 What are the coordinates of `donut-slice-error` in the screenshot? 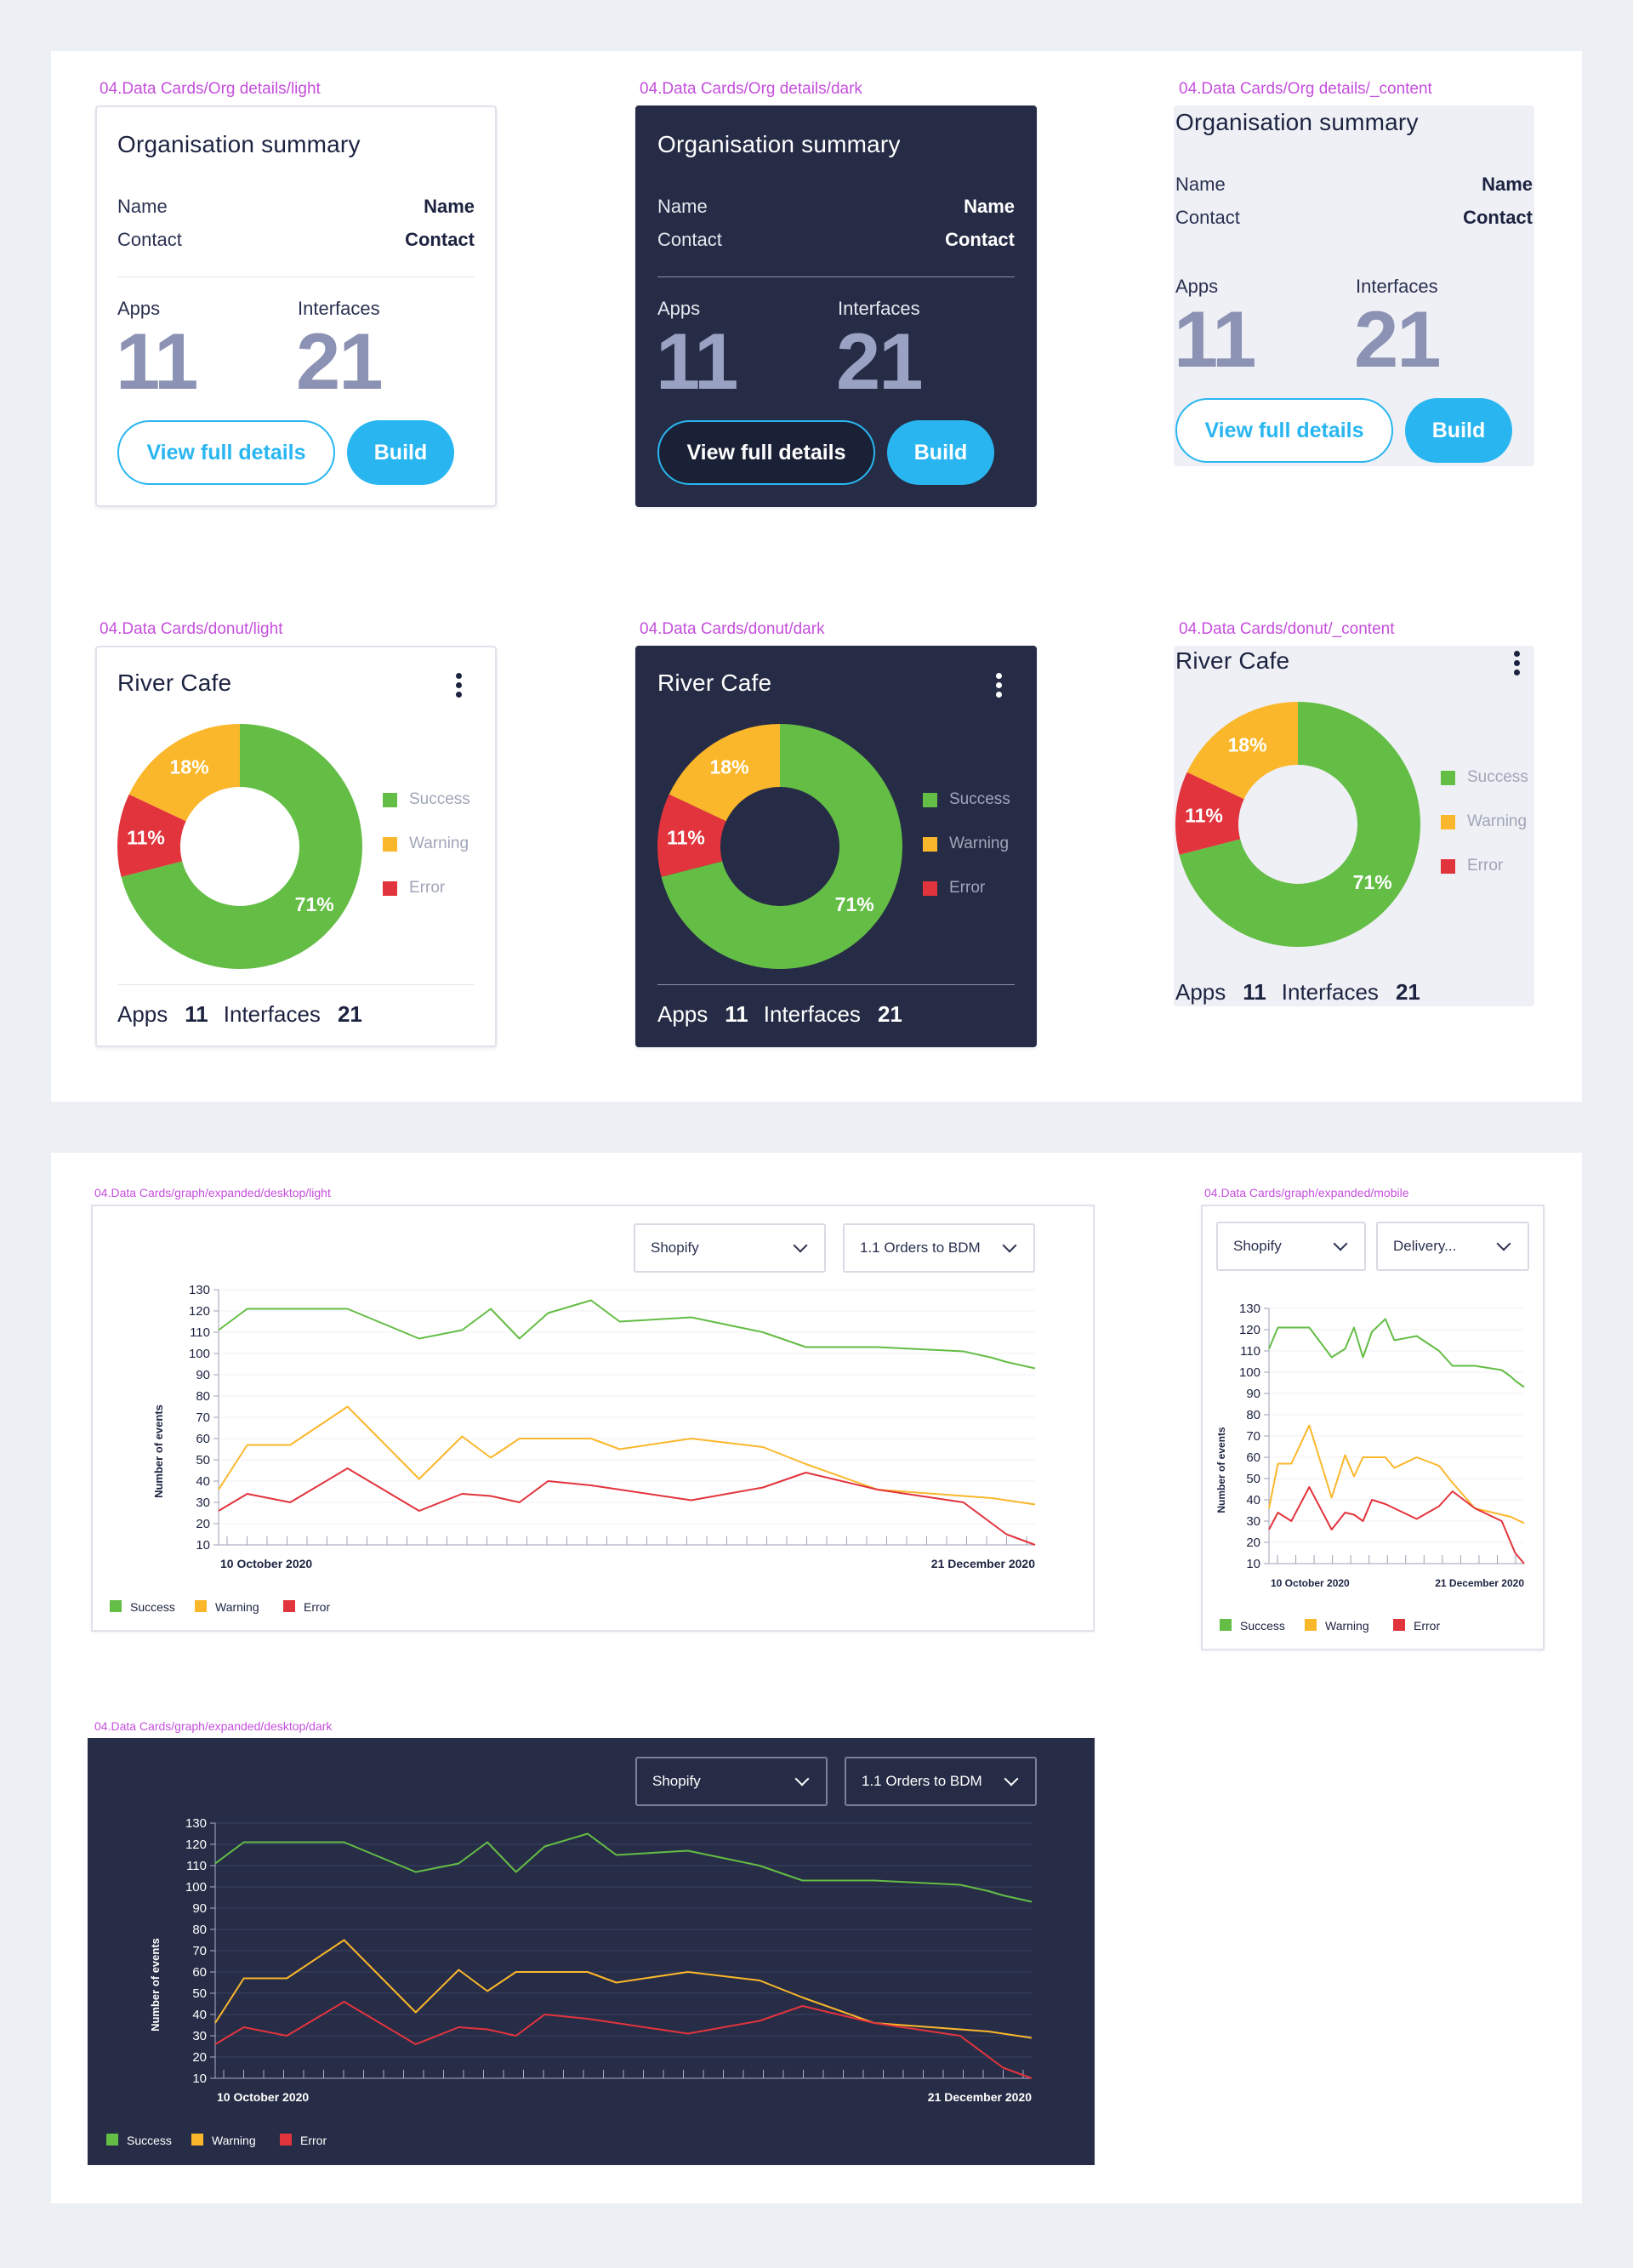 It's located at (151, 835).